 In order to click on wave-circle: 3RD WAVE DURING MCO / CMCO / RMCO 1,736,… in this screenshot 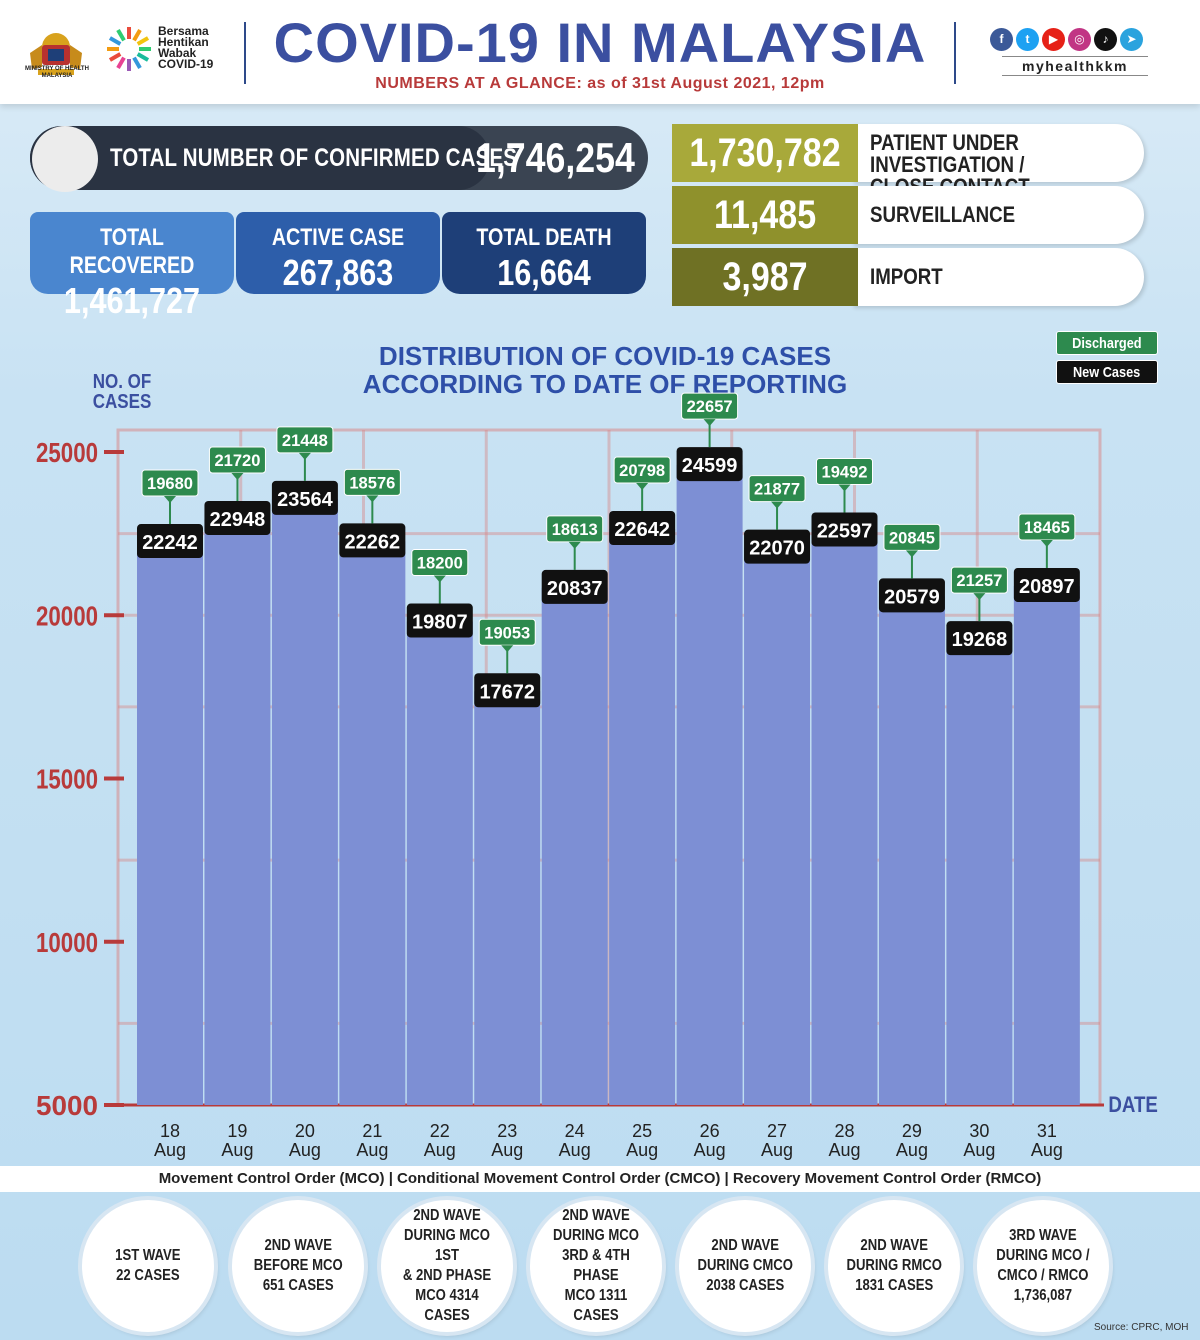, I will do `click(1043, 1266)`.